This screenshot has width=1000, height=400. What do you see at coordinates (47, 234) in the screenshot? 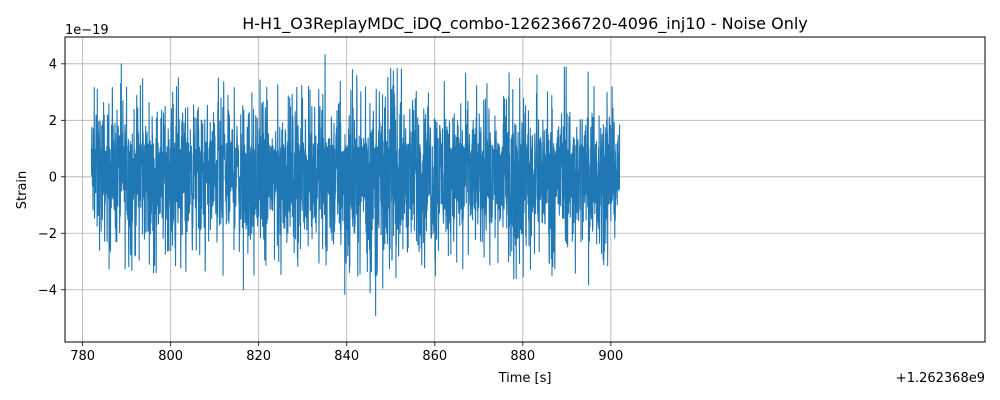
I see `y-tick-label: −2` at bounding box center [47, 234].